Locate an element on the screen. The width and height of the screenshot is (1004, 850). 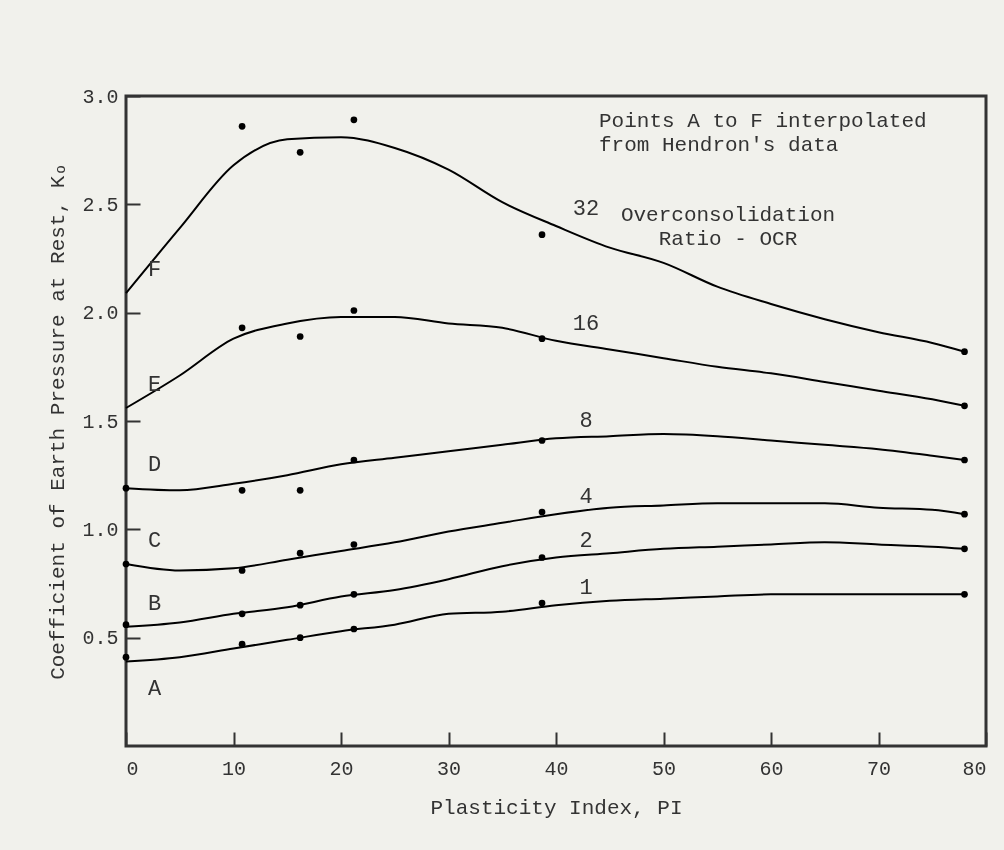
x-tick-label: 10 is located at coordinates (234, 769).